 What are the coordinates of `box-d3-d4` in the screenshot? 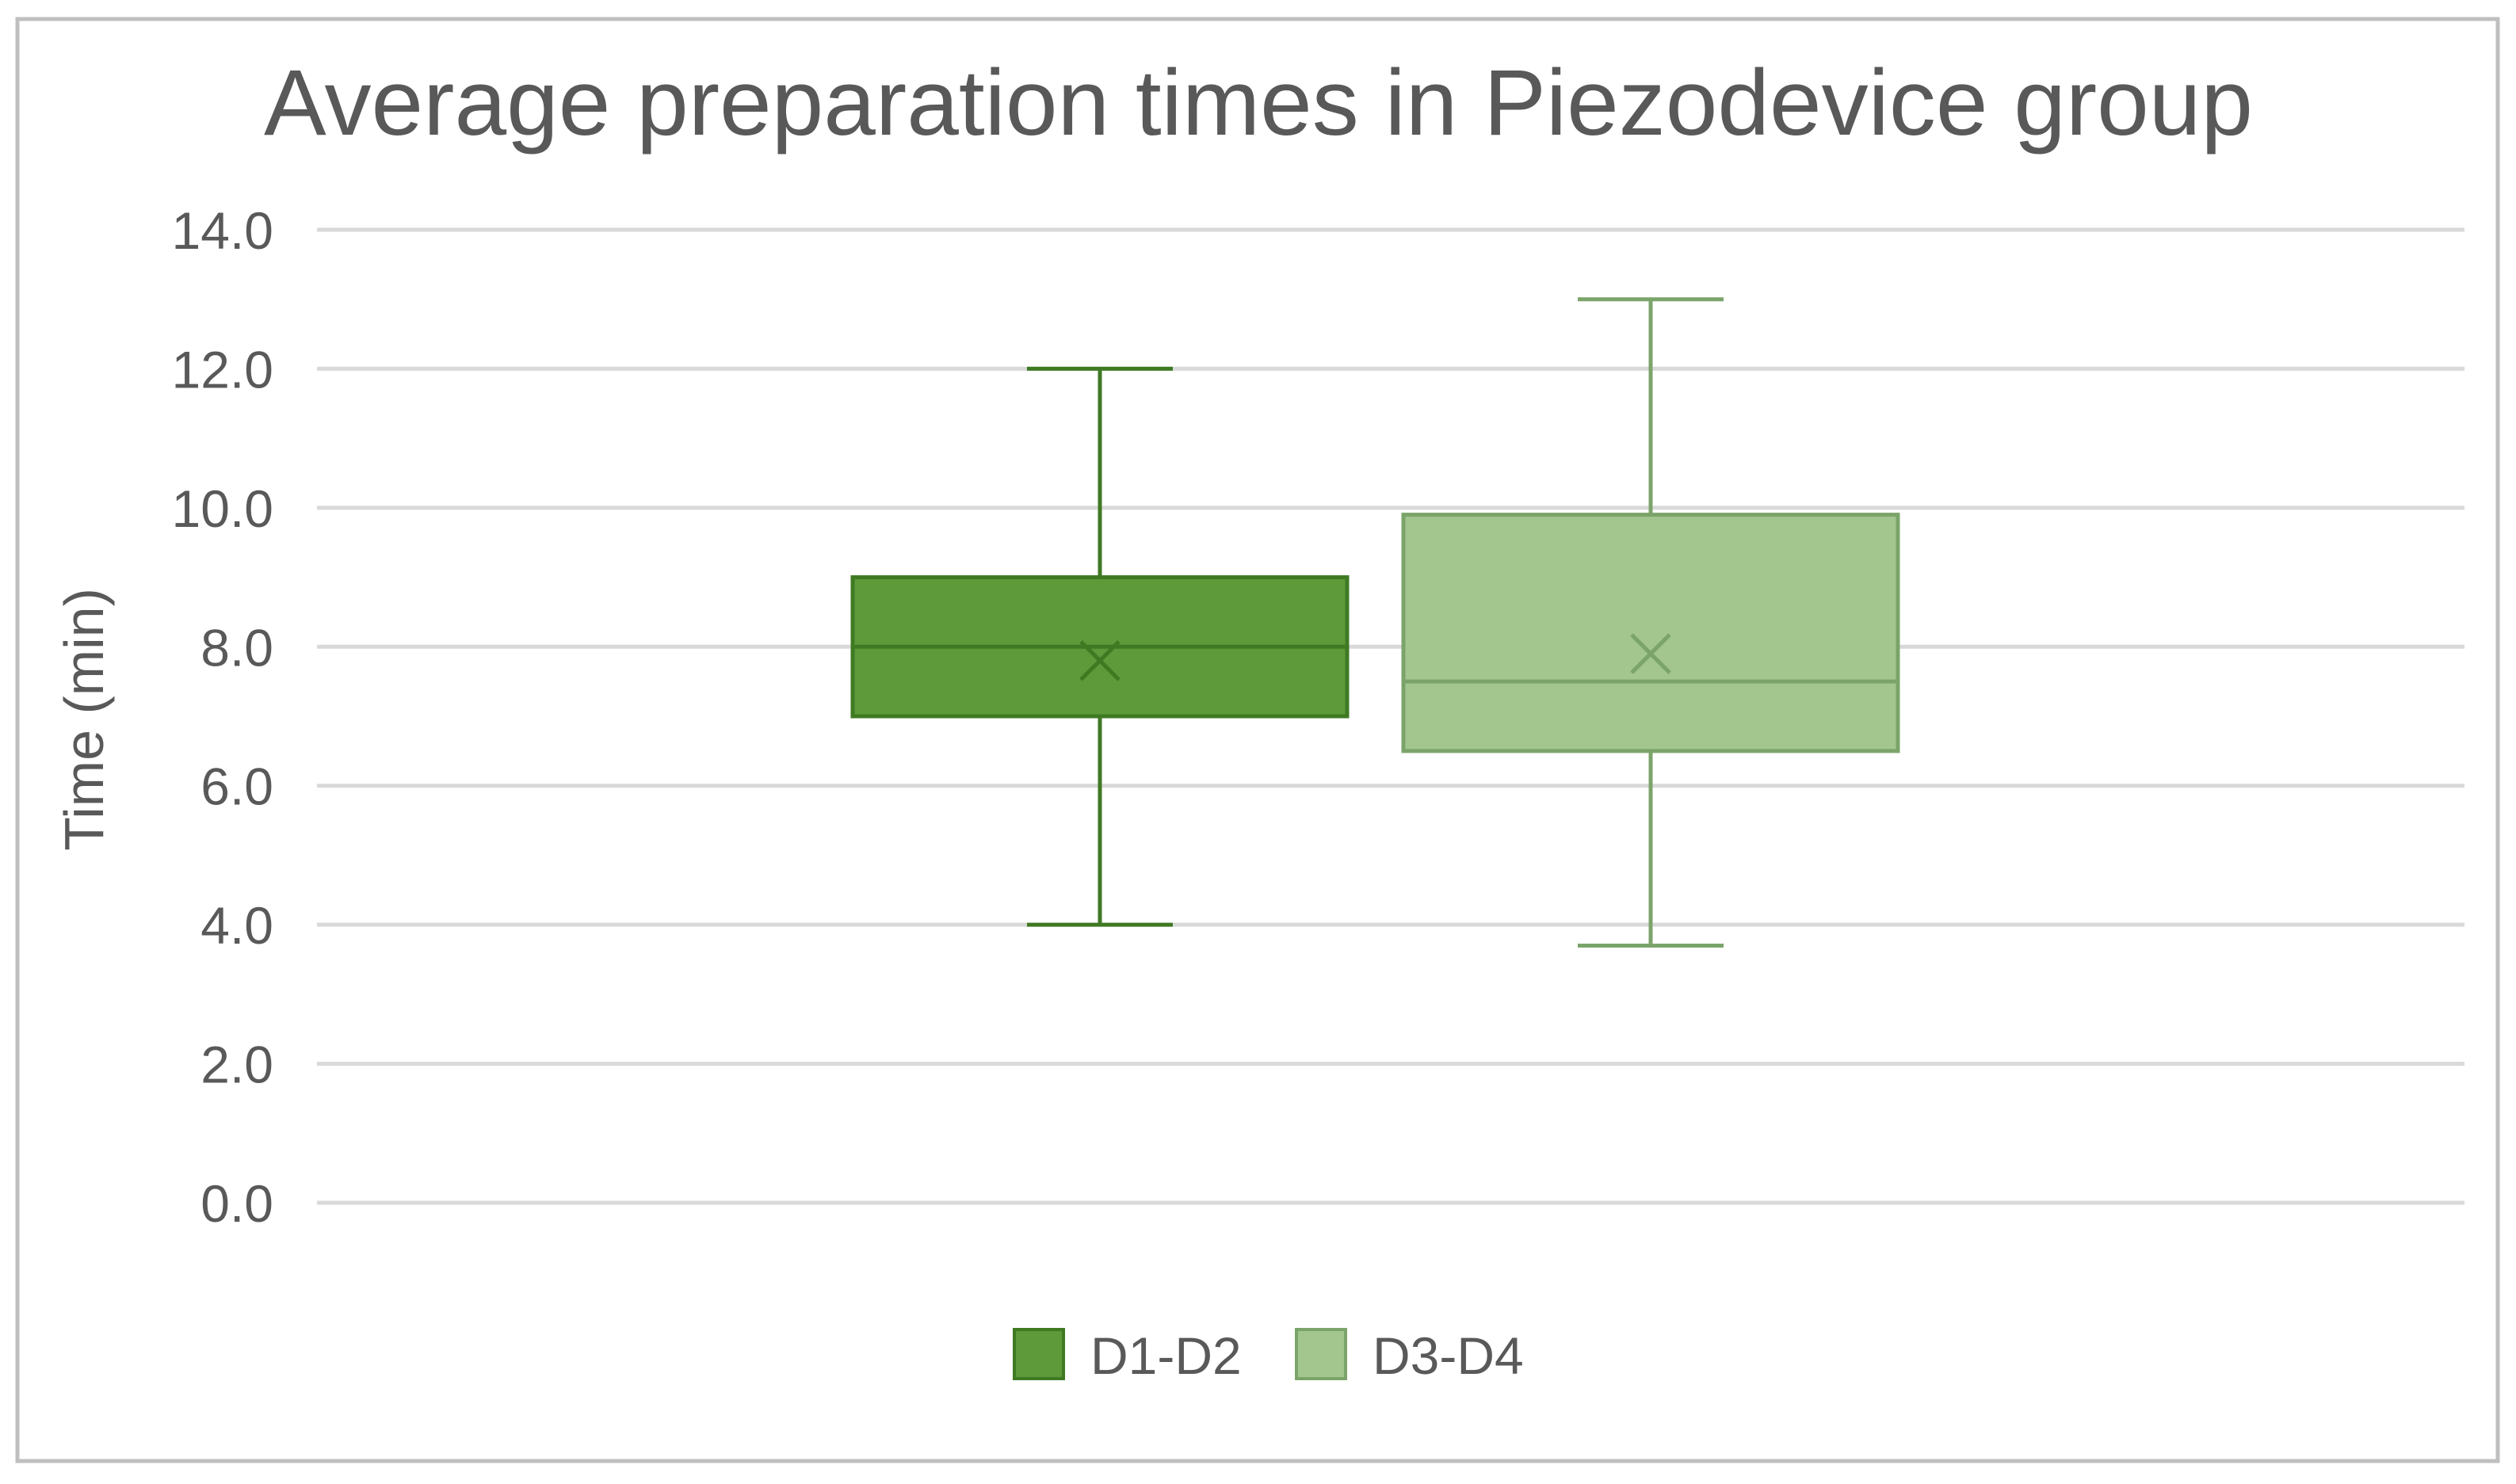 It's located at (1651, 622).